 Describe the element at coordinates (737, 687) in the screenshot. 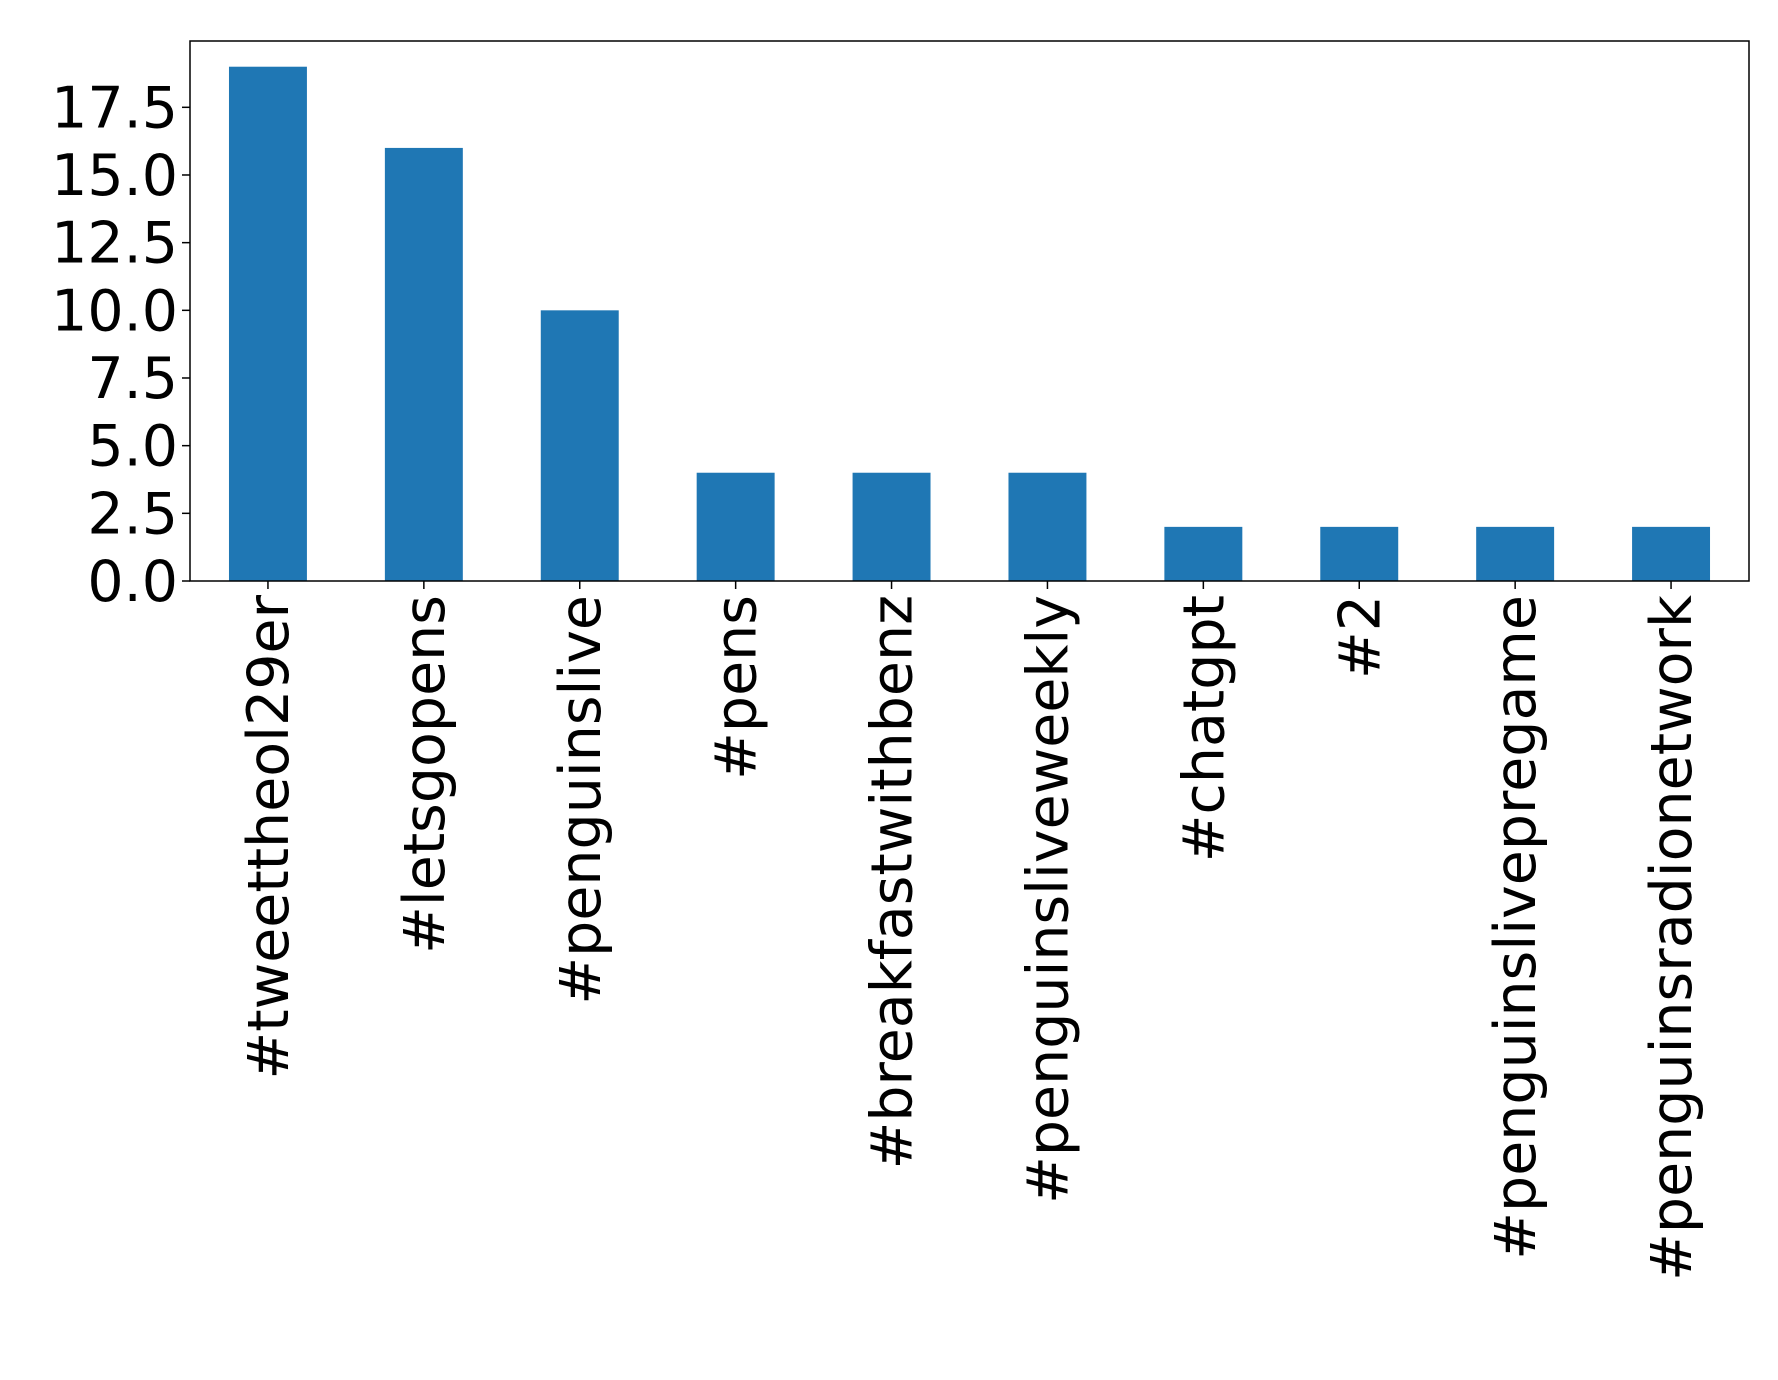

I see `x-tick-label: #pens` at that location.